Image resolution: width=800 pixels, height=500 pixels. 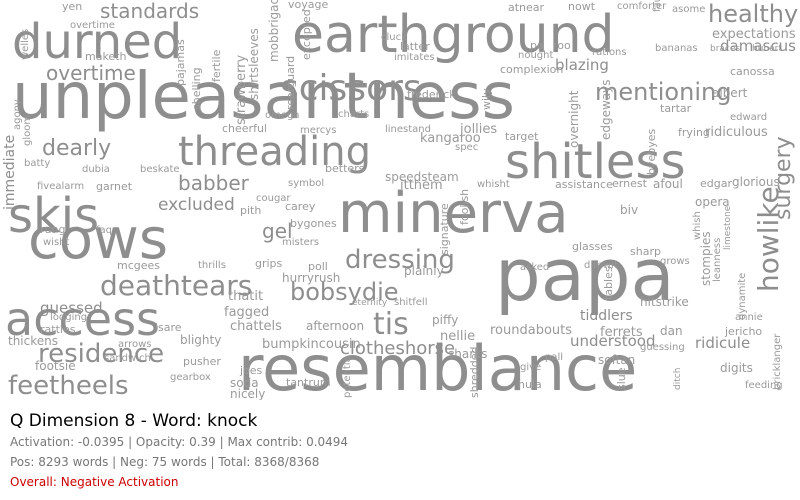 I want to click on cloud-word: sharp, so click(x=645, y=251).